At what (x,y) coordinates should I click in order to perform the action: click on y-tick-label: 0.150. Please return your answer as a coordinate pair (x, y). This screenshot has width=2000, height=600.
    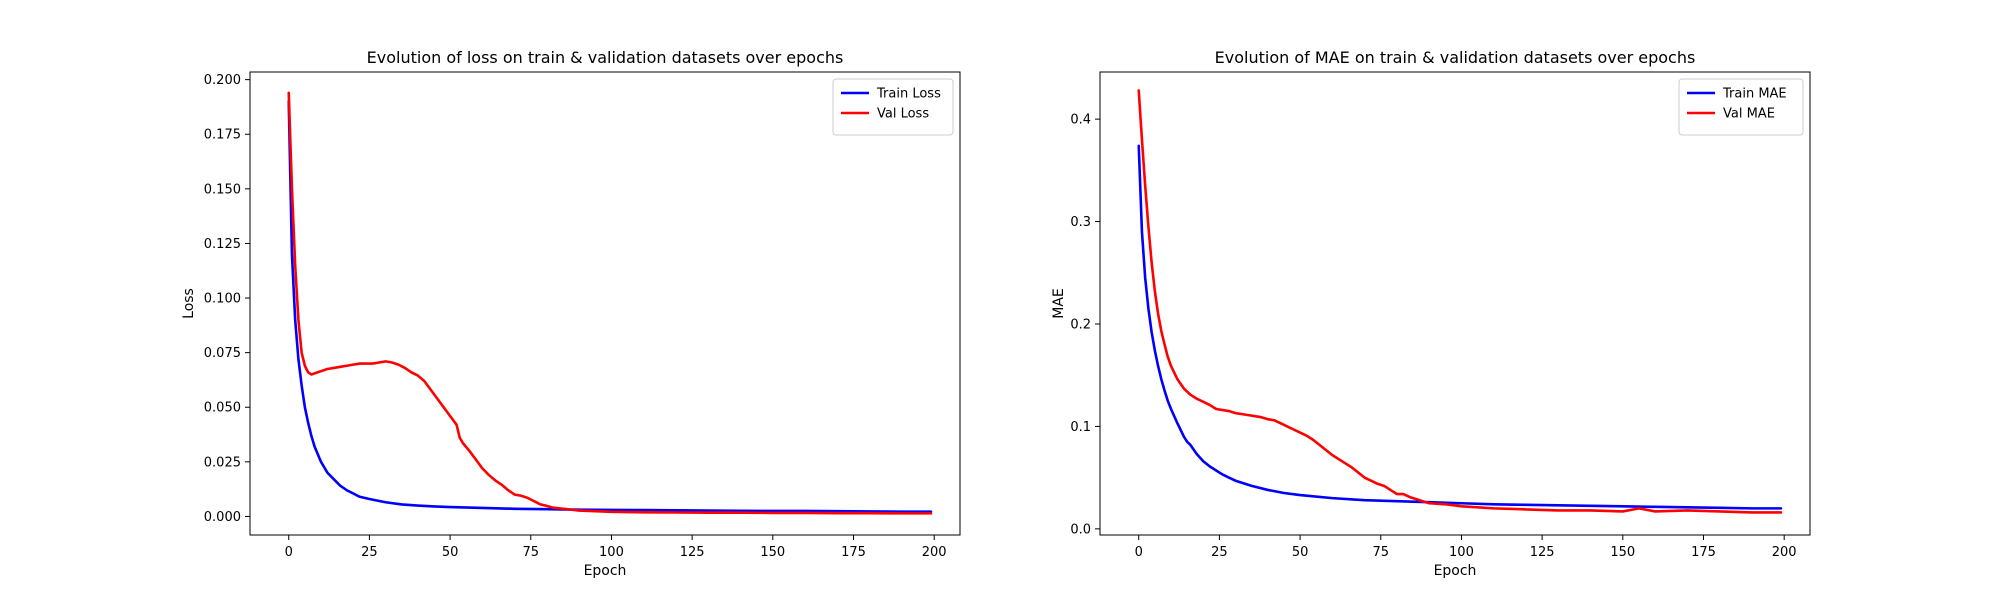
    Looking at the image, I should click on (222, 189).